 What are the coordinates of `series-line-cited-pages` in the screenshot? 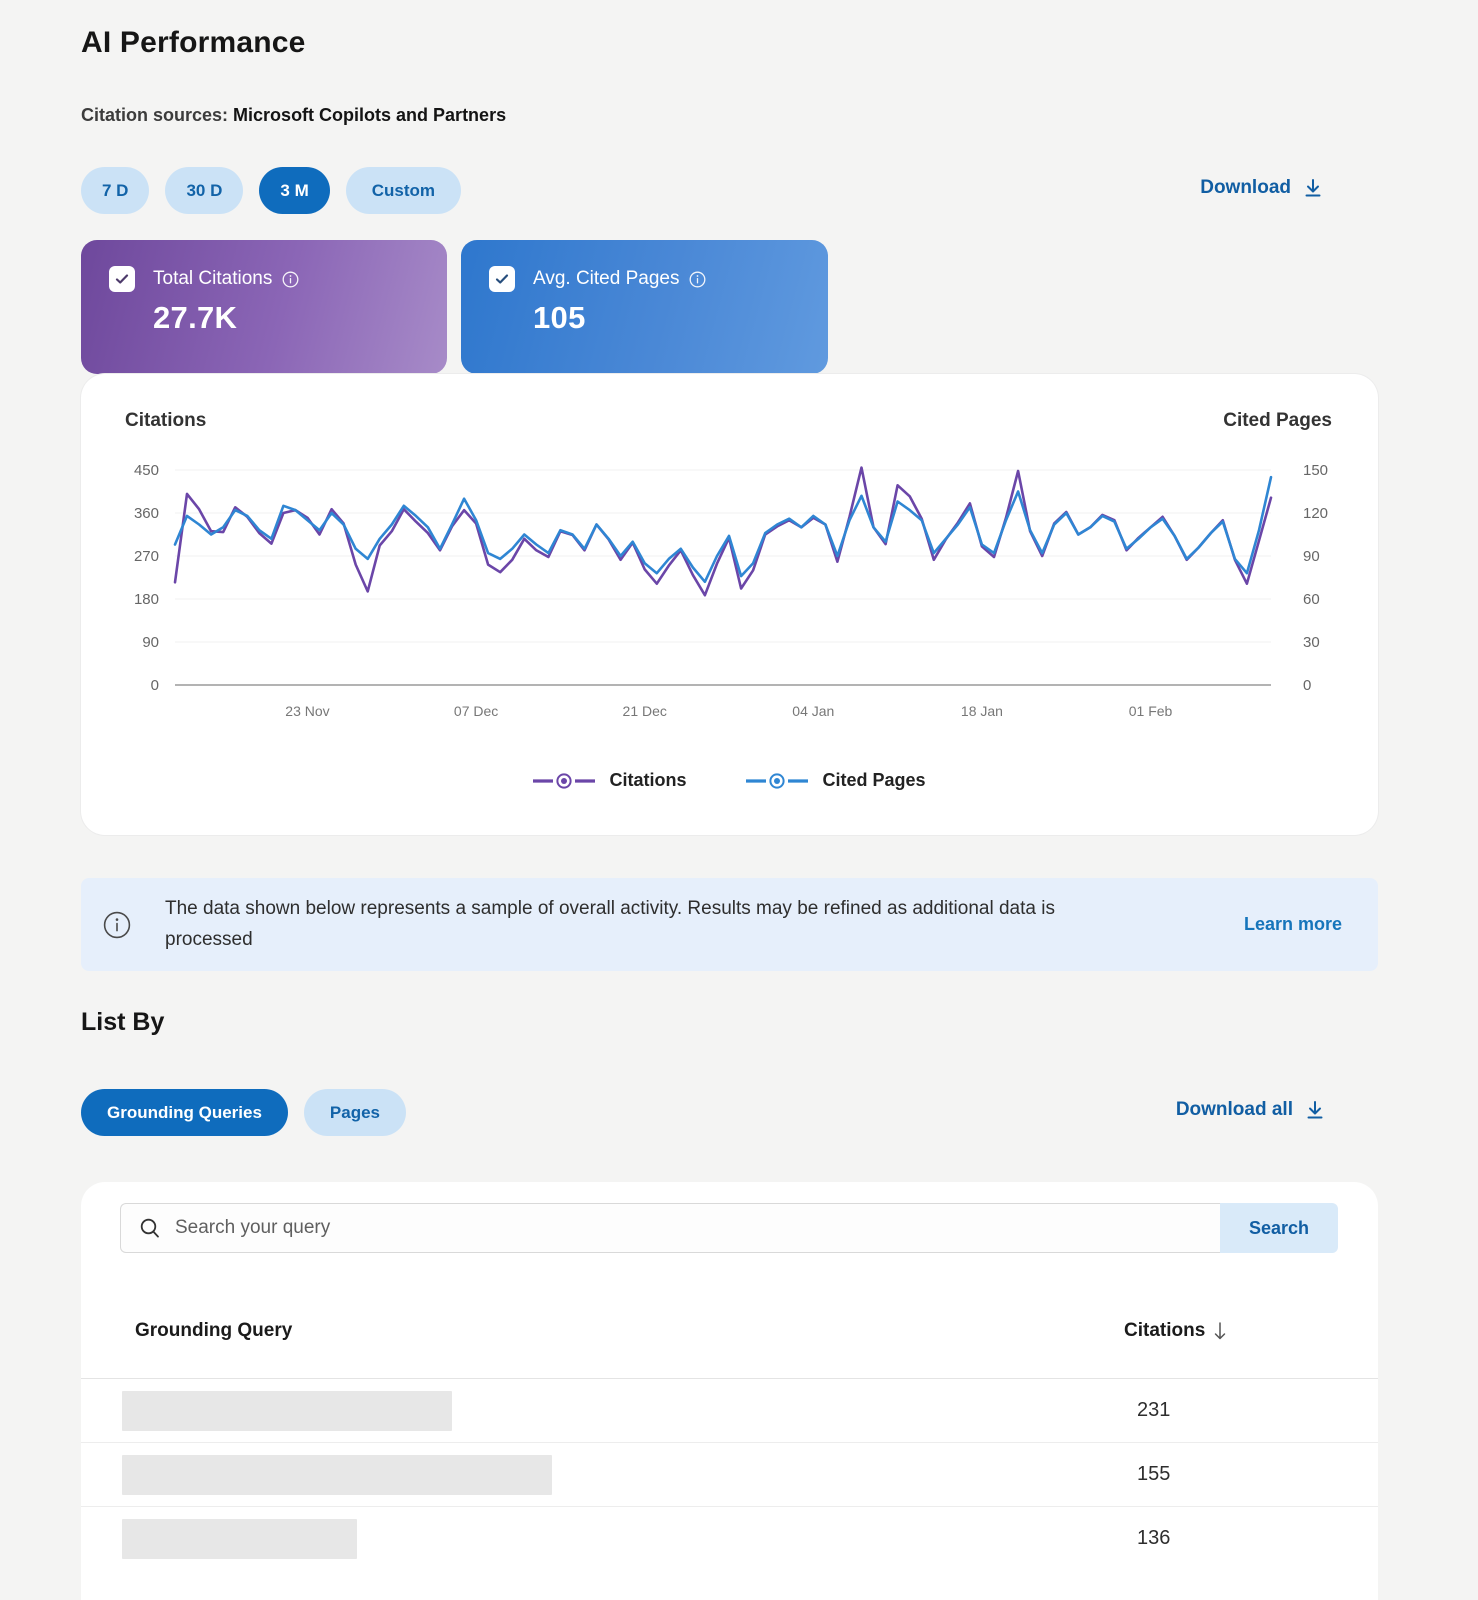 It's located at (723, 529).